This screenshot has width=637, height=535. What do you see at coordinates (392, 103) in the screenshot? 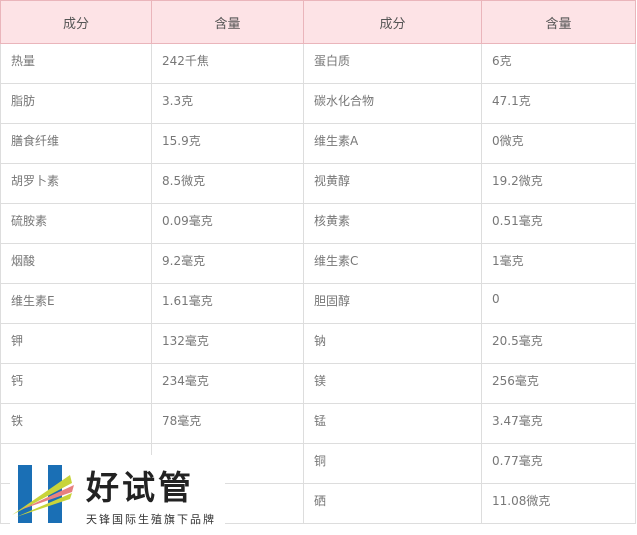
I see `ingredient-cell: 碳水化合物` at bounding box center [392, 103].